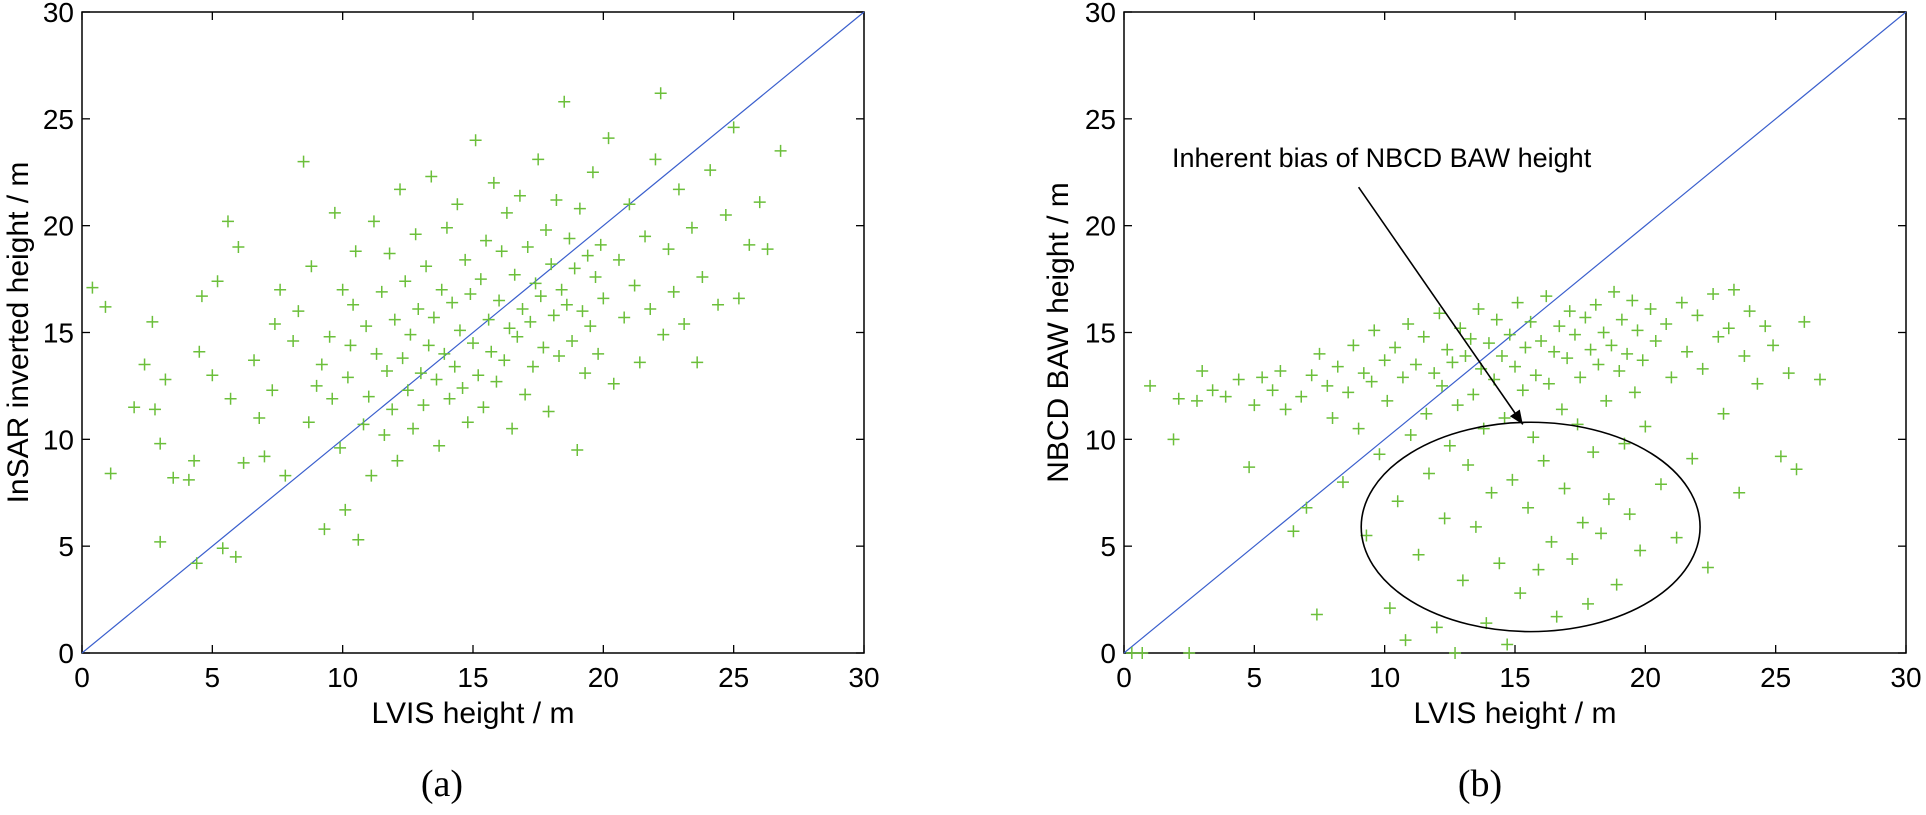  I want to click on y-tick-label: 30, so click(58, 14).